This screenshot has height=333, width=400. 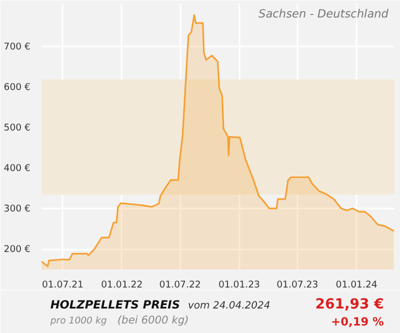 What do you see at coordinates (17, 128) in the screenshot?
I see `y-tick-label: 500 €` at bounding box center [17, 128].